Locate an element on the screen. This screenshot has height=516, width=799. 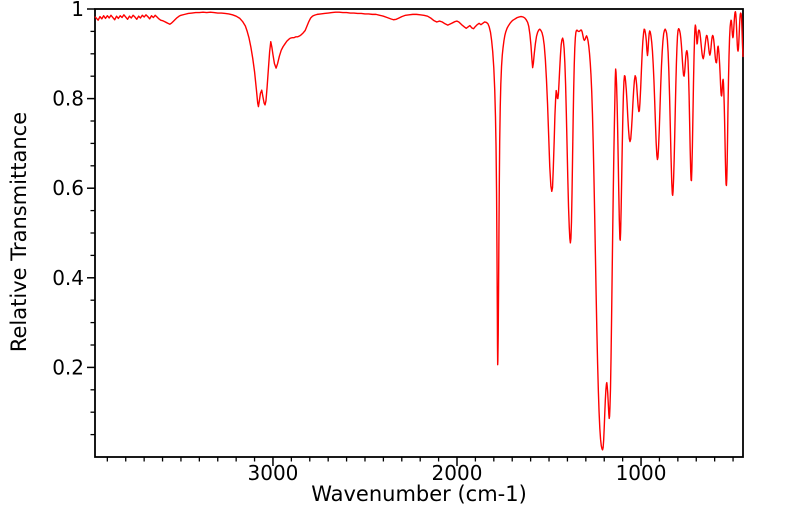
x-tick-label: 3000 is located at coordinates (273, 473).